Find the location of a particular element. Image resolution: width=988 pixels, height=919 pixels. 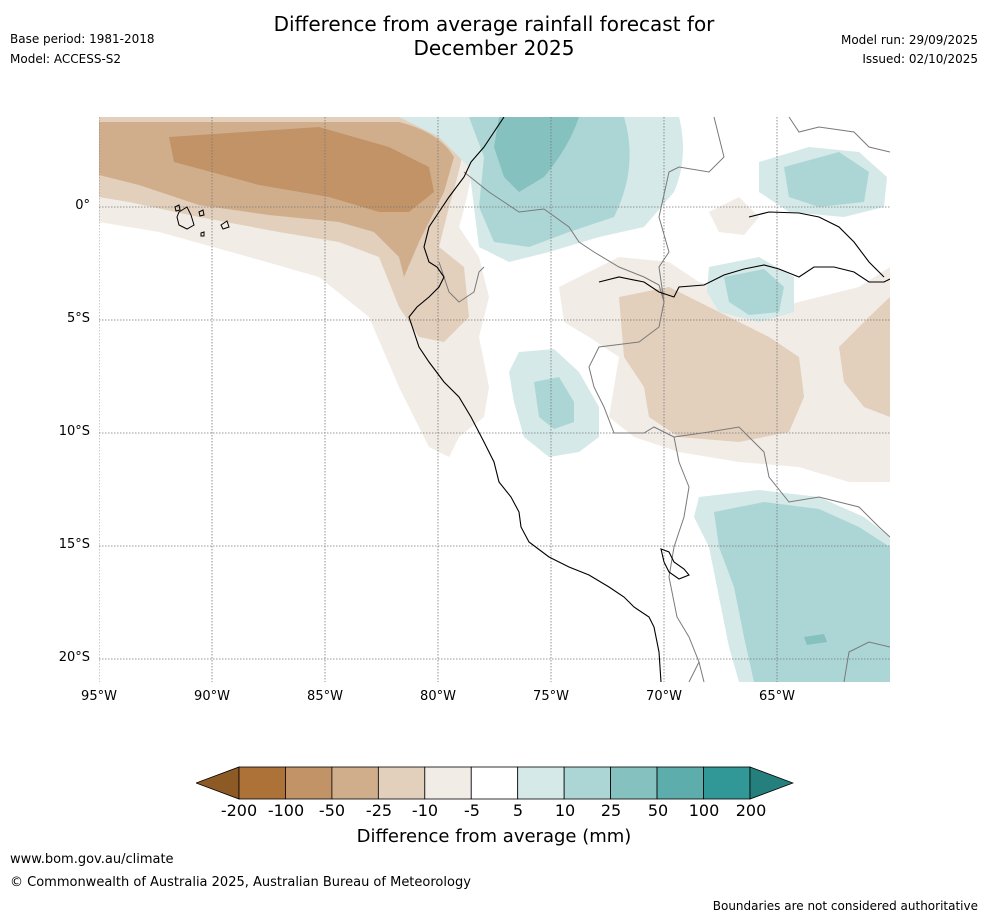

colorbar-label: Difference from average (mm) is located at coordinates (494, 836).